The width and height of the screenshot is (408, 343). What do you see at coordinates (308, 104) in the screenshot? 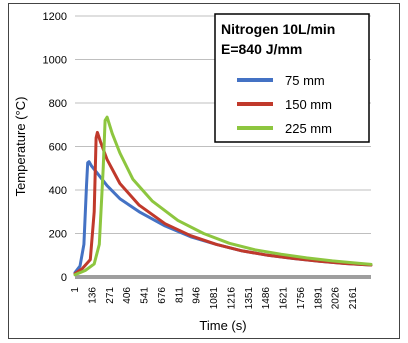
I see `legend-label-150-mm: 150 mm` at bounding box center [308, 104].